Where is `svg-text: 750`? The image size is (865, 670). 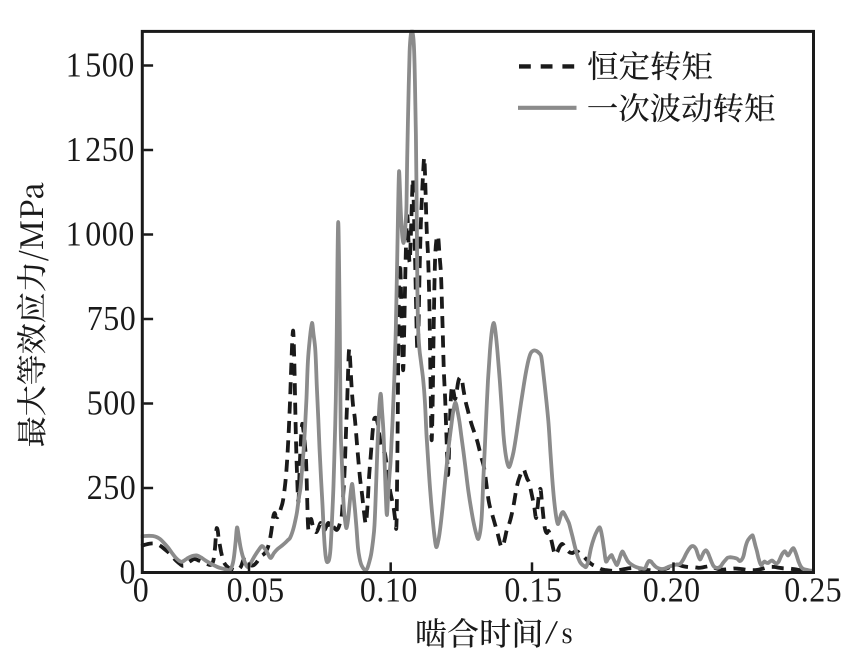
svg-text: 750 is located at coordinates (111, 319).